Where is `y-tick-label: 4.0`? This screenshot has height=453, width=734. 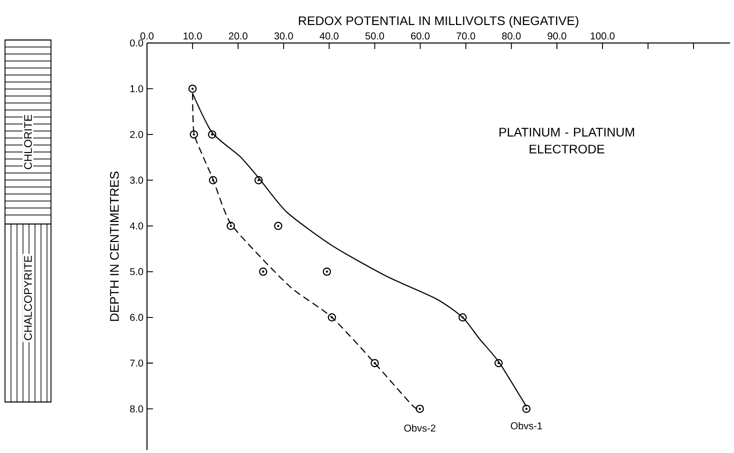 y-tick-label: 4.0 is located at coordinates (137, 226).